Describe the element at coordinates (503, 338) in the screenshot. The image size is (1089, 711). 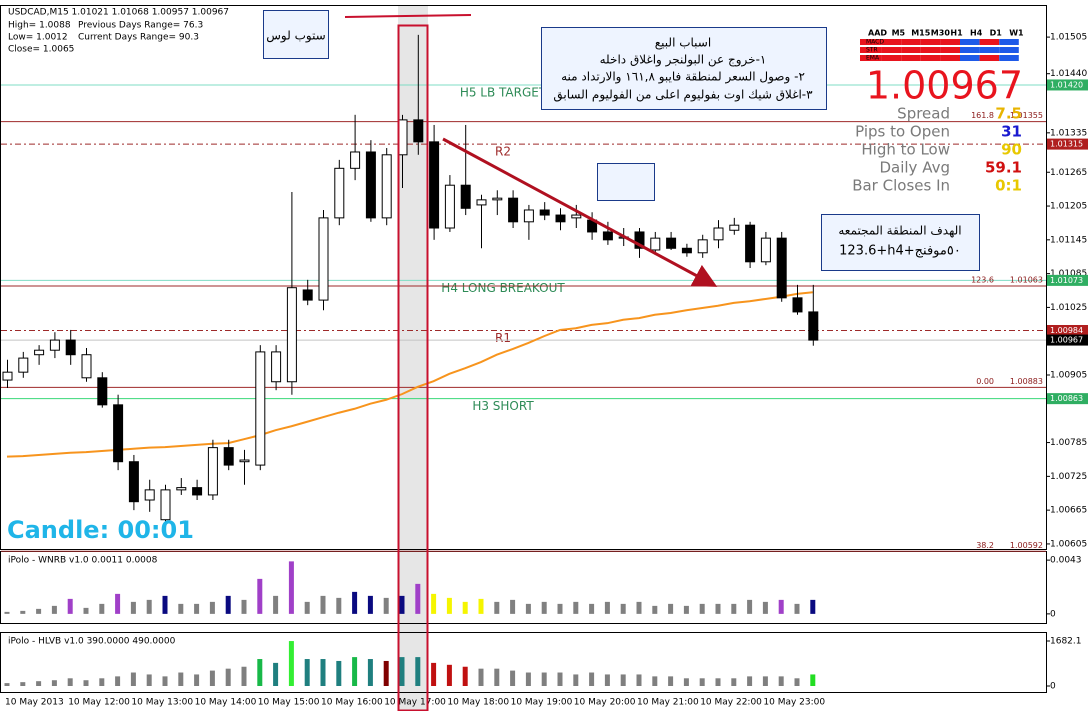
I see `level-label: R1` at that location.